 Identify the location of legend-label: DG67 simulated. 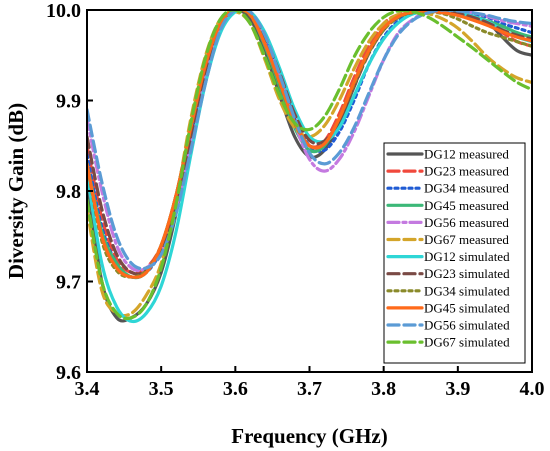
(467, 342).